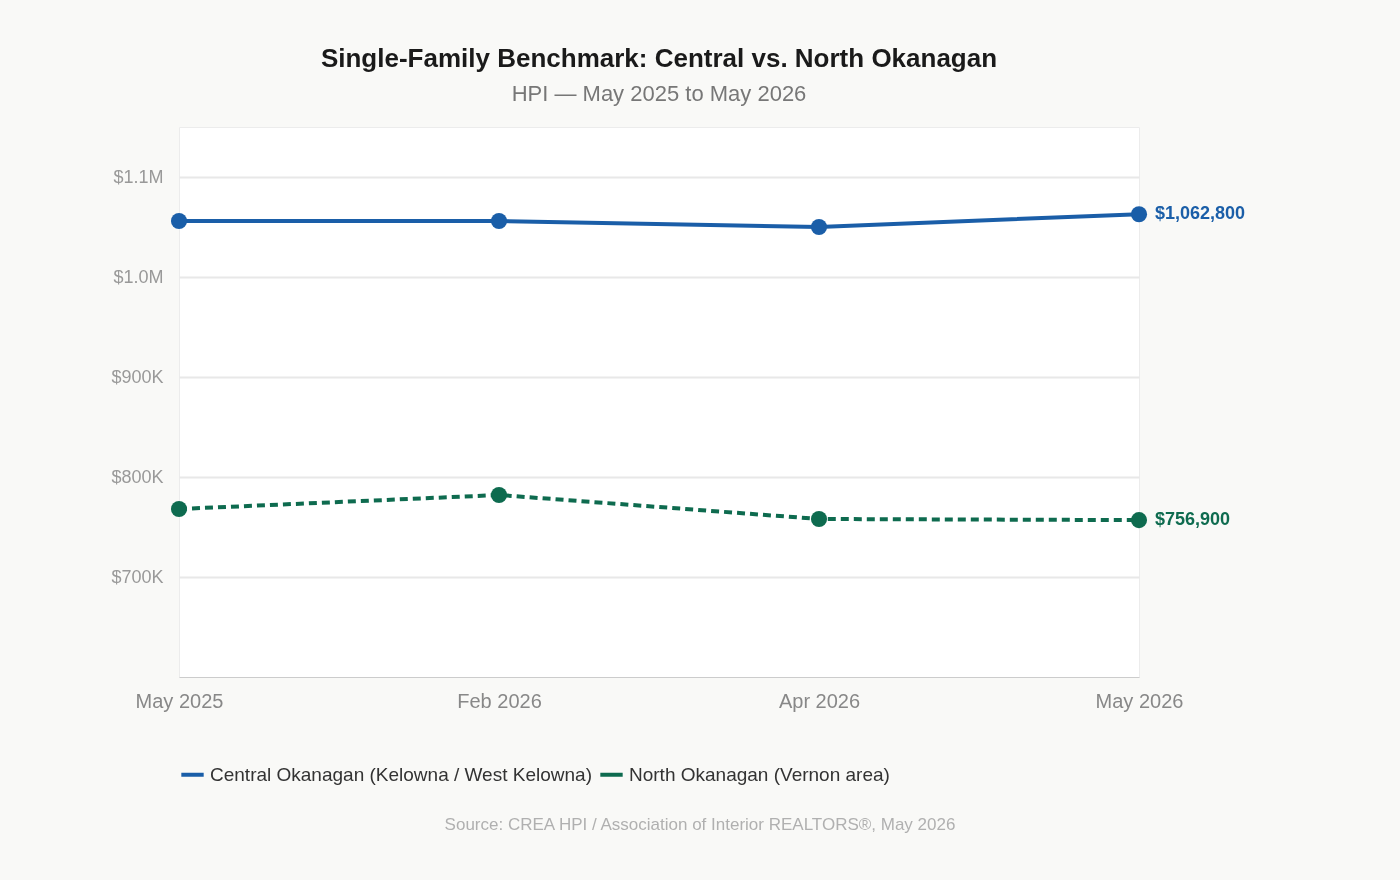 The width and height of the screenshot is (1400, 880). Describe the element at coordinates (1193, 519) in the screenshot. I see `data-label: $756,900` at that location.